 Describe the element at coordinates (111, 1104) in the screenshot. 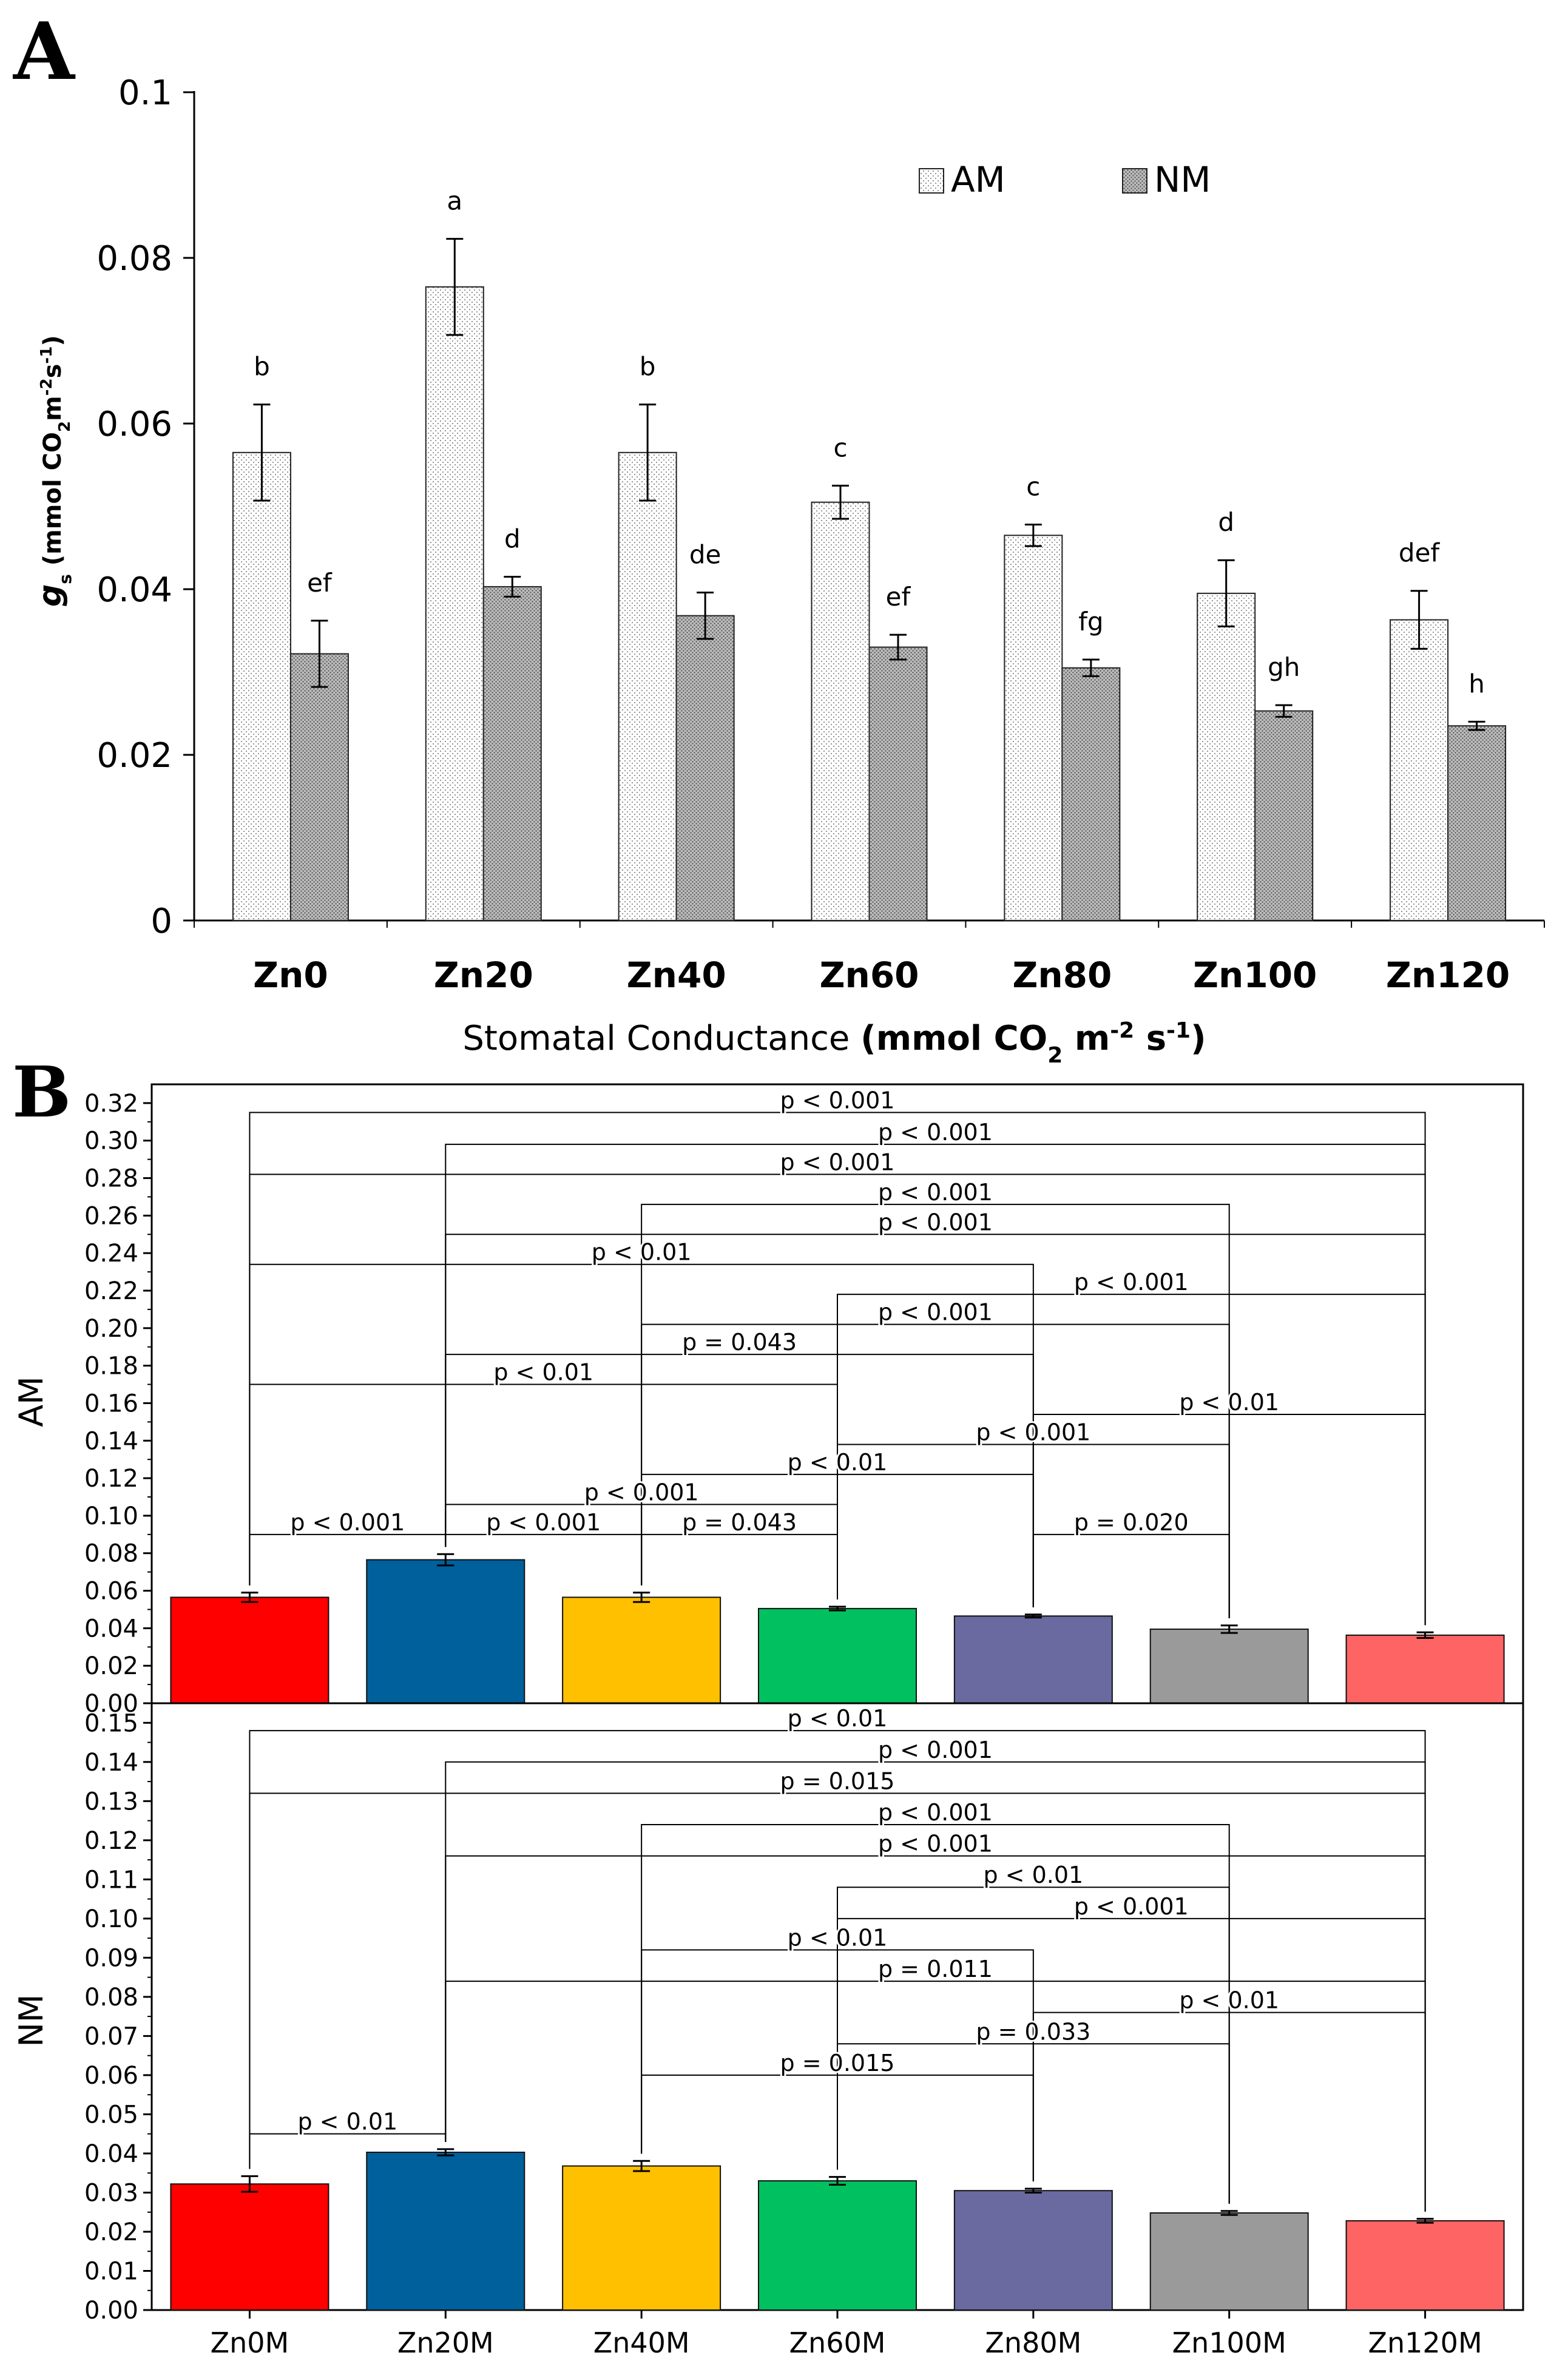

I see `b-y-tick-label: 0.32` at that location.